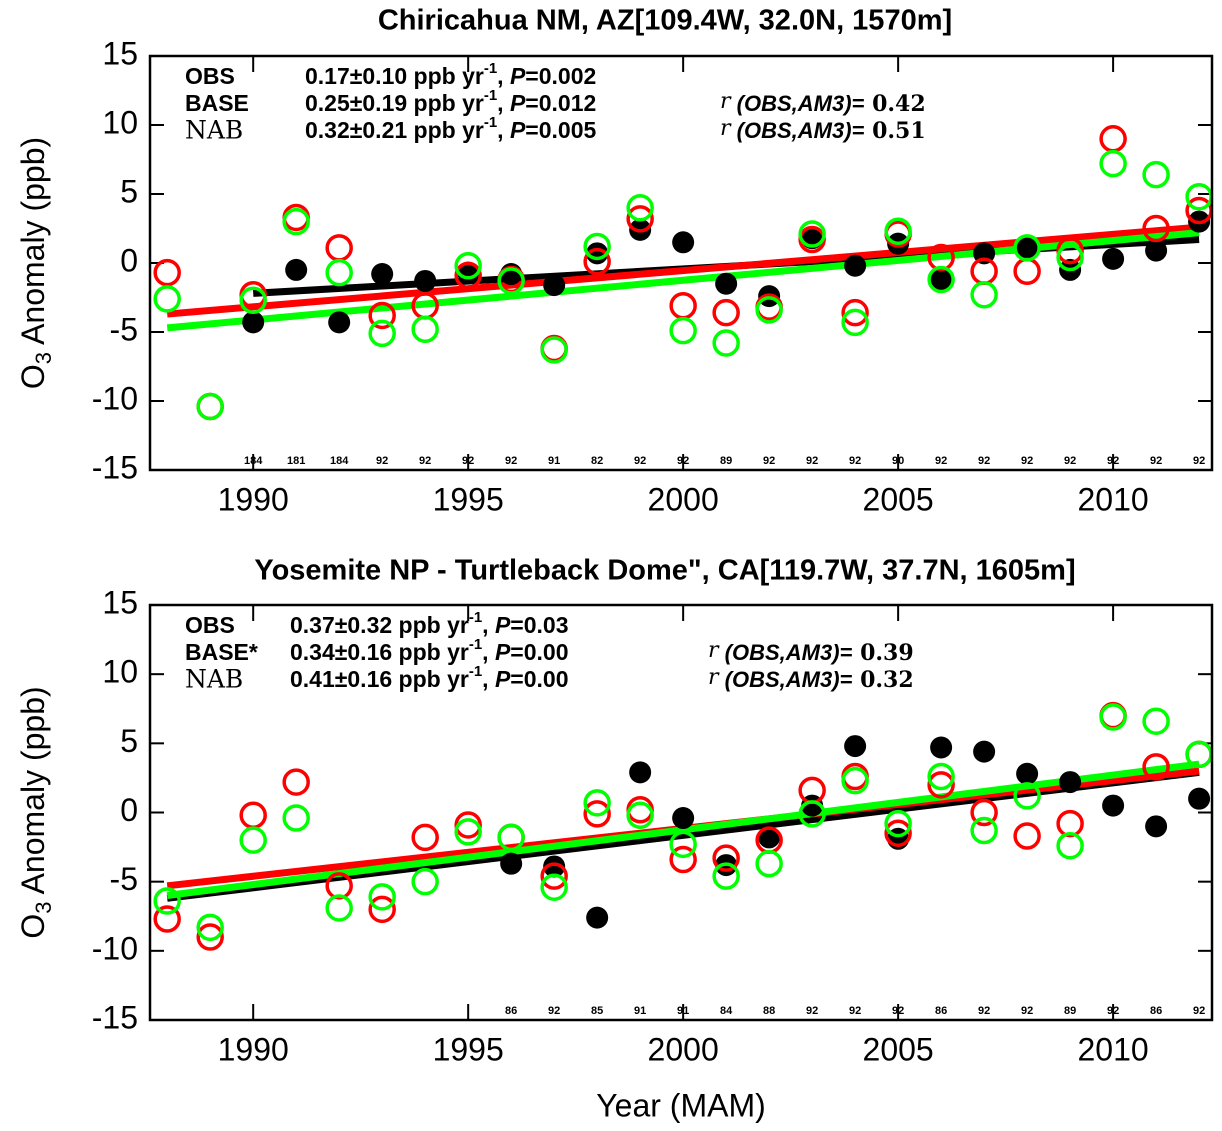 The width and height of the screenshot is (1222, 1131). Describe the element at coordinates (823, 103) in the screenshot. I see `correlation-text: r (OBS,AM3)= 0.42` at that location.